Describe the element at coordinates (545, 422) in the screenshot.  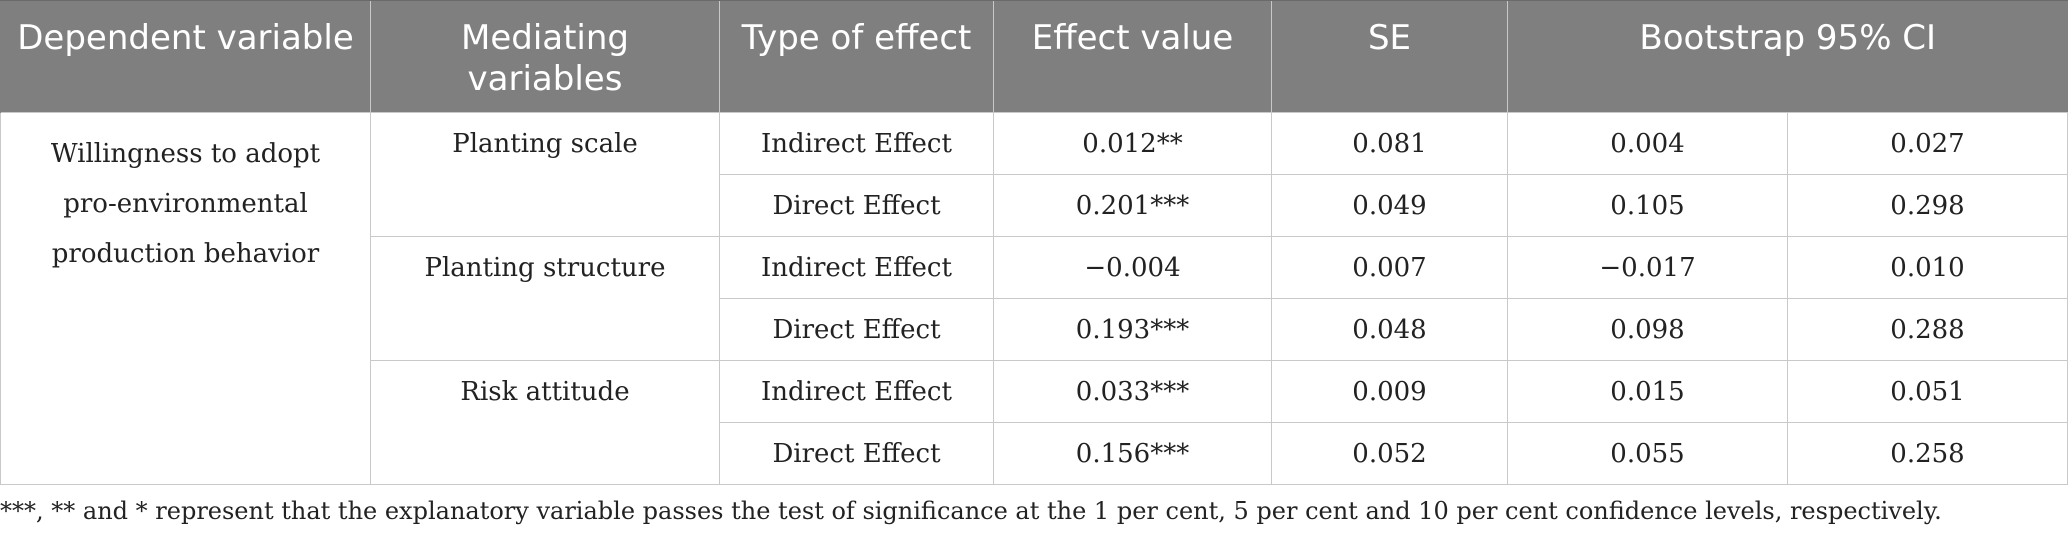
I see `mediator-cell: Risk attitude` at that location.